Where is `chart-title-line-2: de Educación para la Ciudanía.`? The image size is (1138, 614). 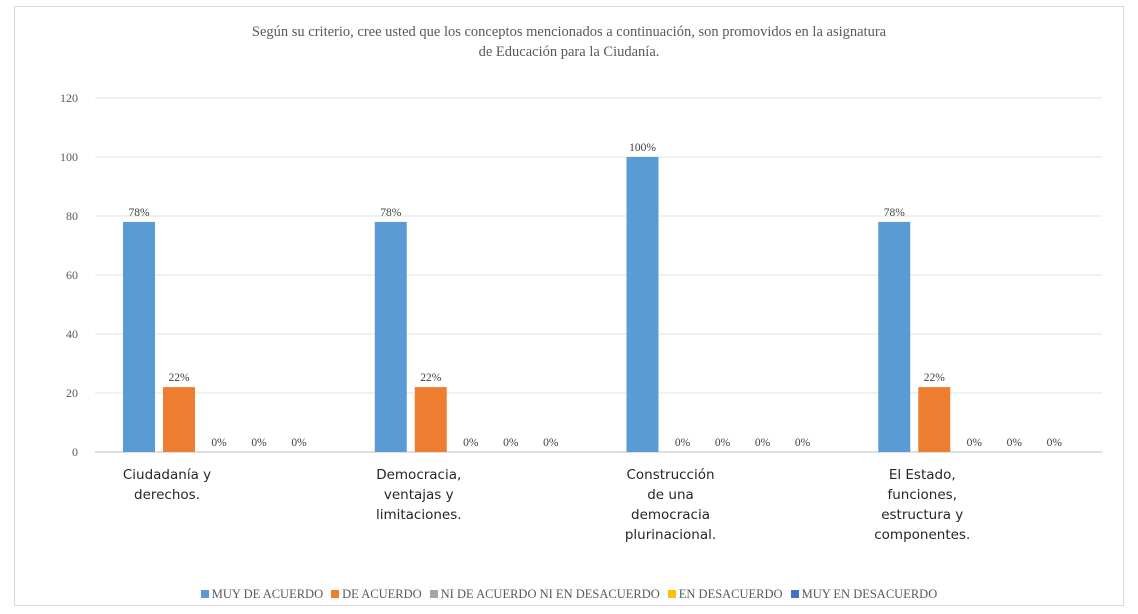 chart-title-line-2: de Educación para la Ciudanía. is located at coordinates (569, 52).